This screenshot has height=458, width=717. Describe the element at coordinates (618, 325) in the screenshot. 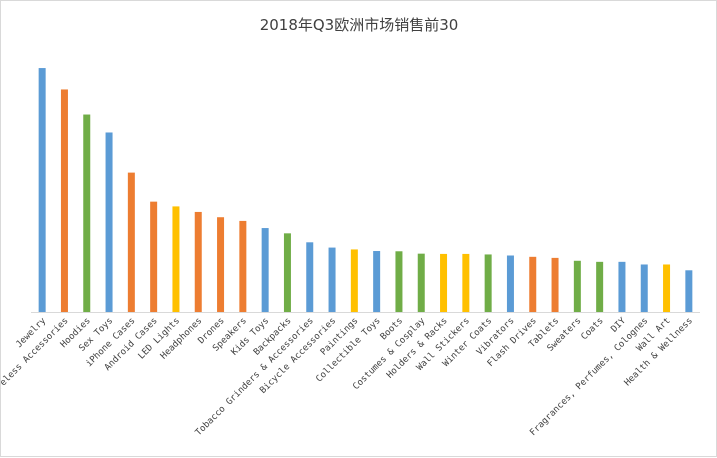

I see `x-tick-label-27: DIY` at that location.